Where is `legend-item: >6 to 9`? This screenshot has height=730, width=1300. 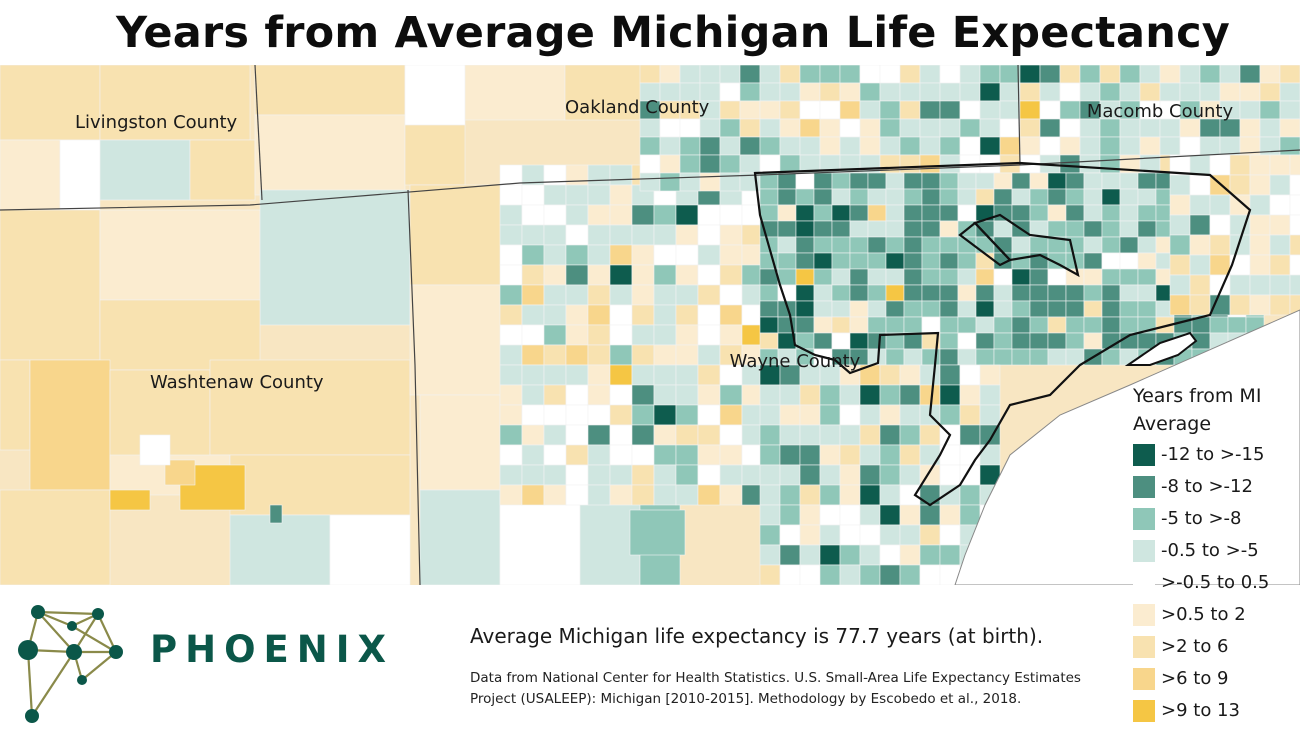 legend-item: >6 to 9 is located at coordinates (1215, 679).